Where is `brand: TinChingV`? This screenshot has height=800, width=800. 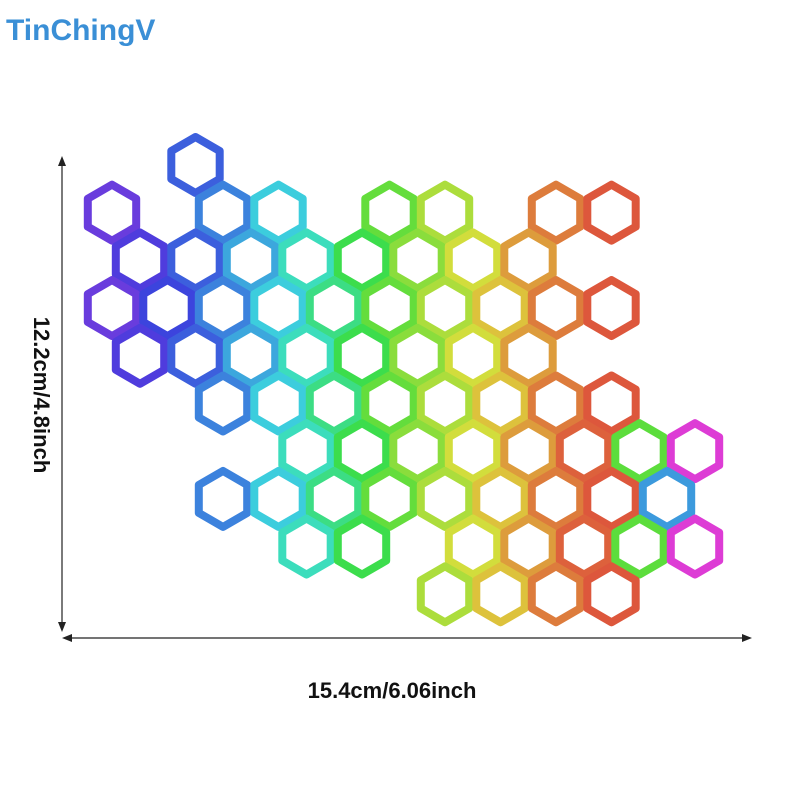
brand: TinChingV is located at coordinates (80, 30).